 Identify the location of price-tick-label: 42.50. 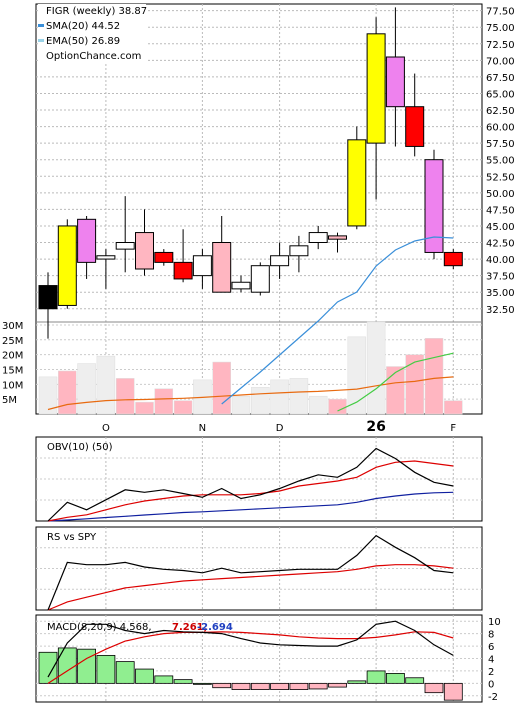
(500, 244).